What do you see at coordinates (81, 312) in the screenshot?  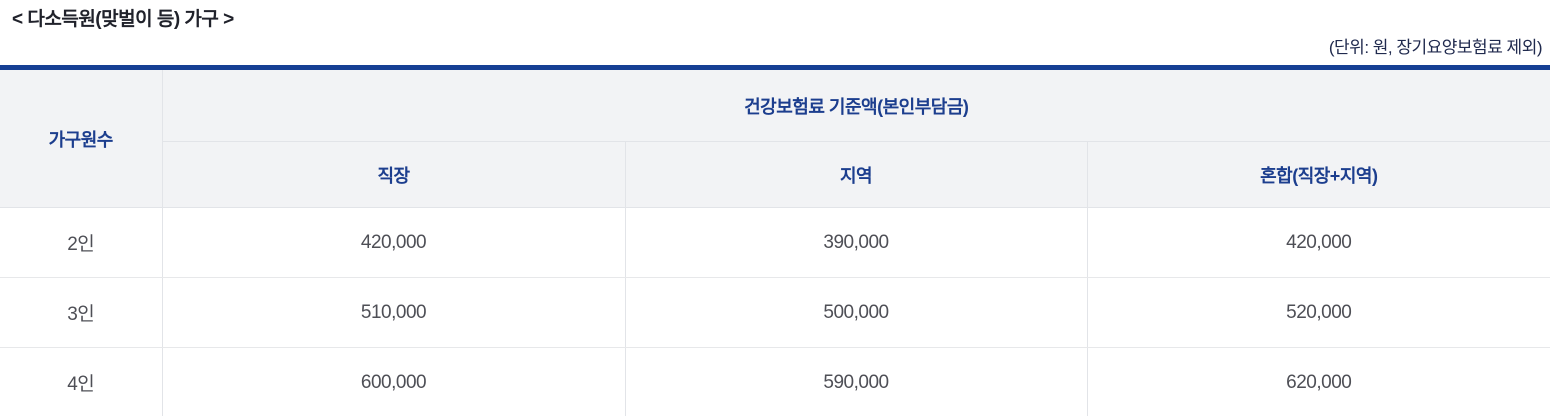 I see `cell-household-size: 3인` at bounding box center [81, 312].